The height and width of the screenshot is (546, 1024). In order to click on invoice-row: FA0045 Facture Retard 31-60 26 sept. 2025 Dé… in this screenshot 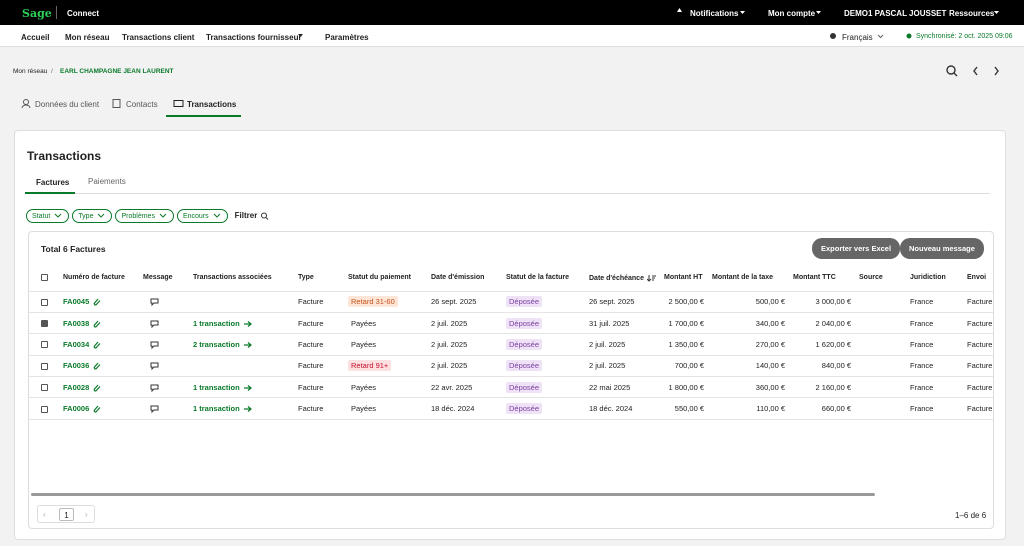, I will do `click(511, 302)`.